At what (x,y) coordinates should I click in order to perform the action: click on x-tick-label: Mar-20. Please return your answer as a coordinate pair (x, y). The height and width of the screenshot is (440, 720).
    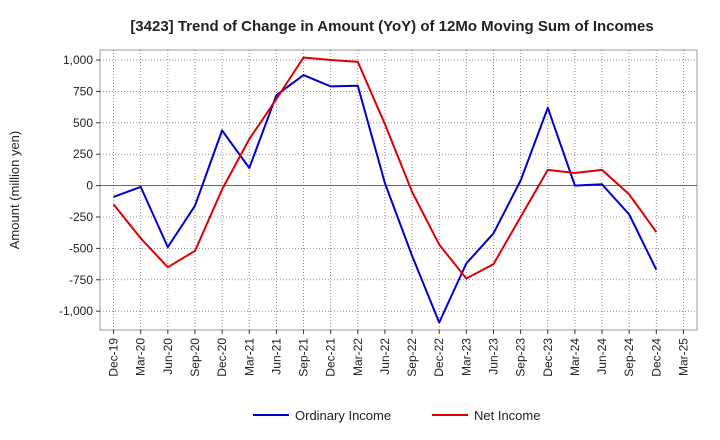
    Looking at the image, I should click on (141, 357).